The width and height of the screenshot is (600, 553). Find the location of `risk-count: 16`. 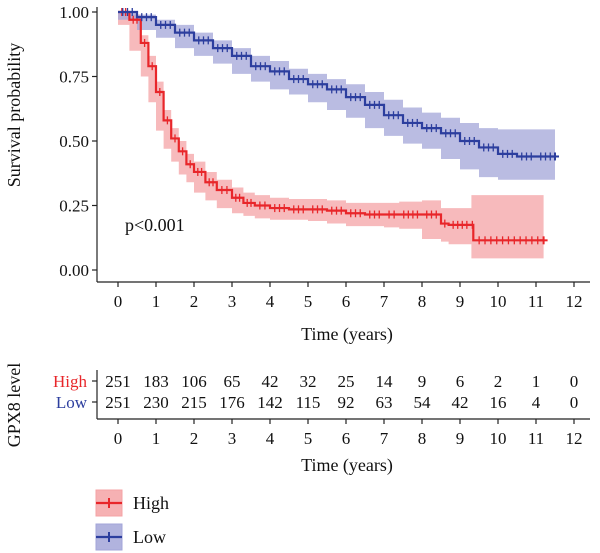

risk-count: 16 is located at coordinates (498, 402).